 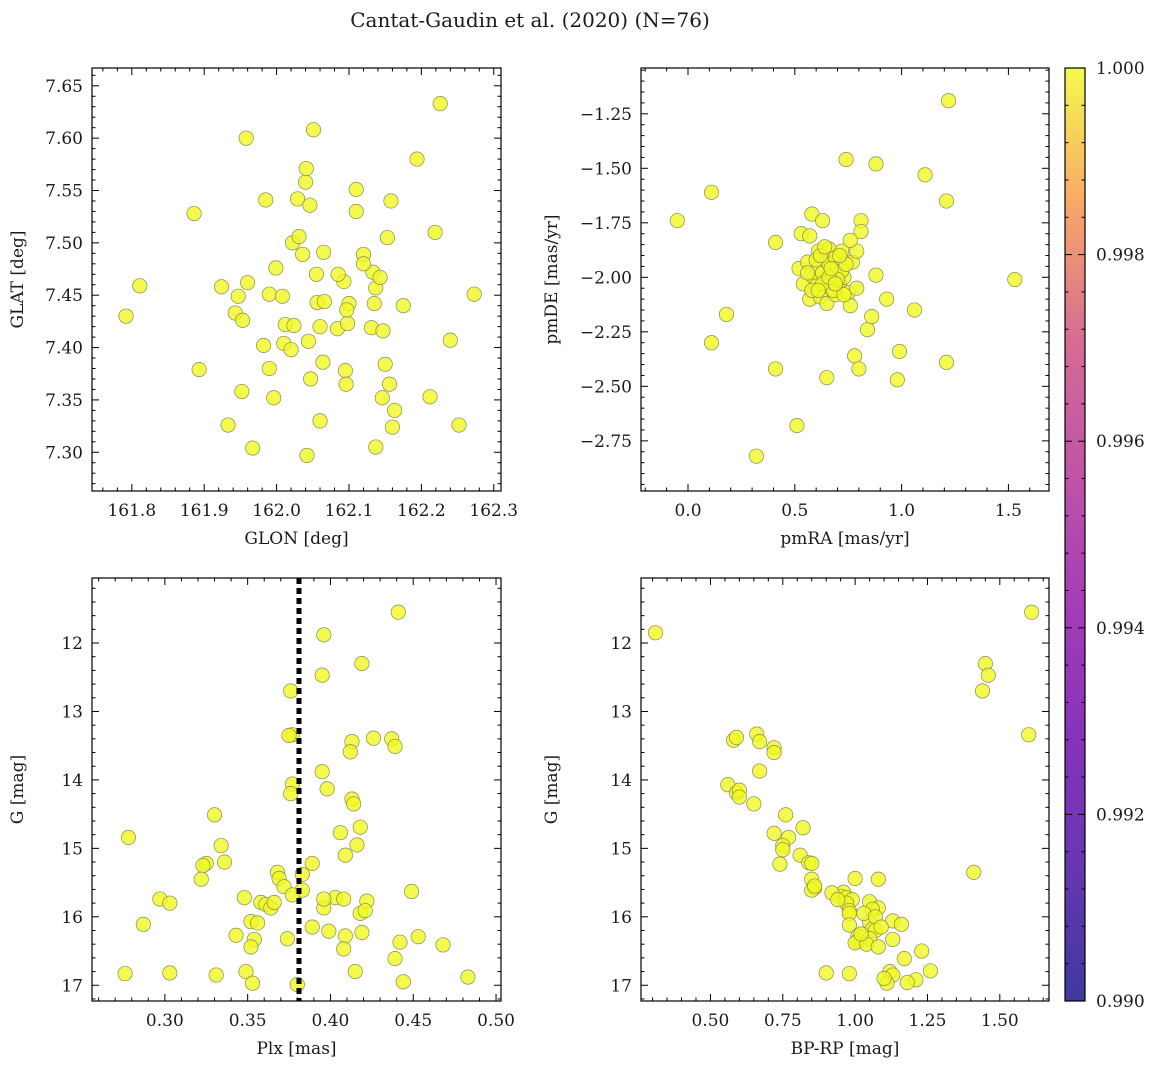 What do you see at coordinates (300, 279) in the screenshot?
I see `markers-glon-glat` at bounding box center [300, 279].